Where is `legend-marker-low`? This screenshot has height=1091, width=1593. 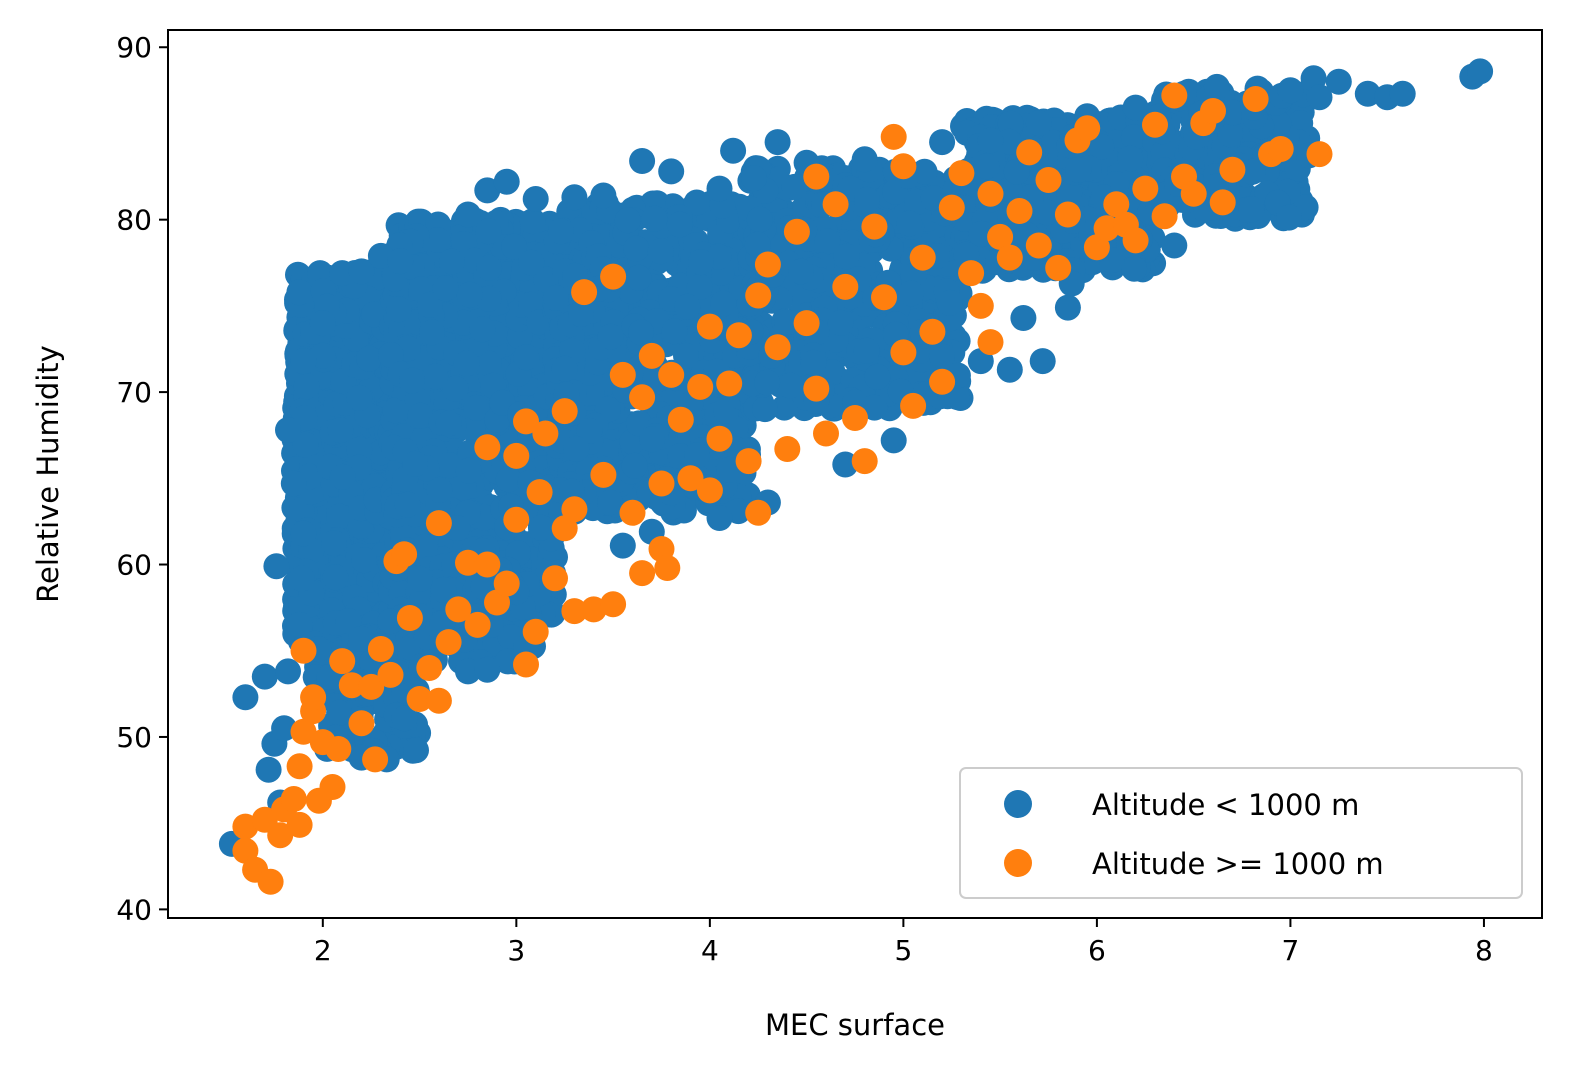
legend-marker-low is located at coordinates (1018, 804).